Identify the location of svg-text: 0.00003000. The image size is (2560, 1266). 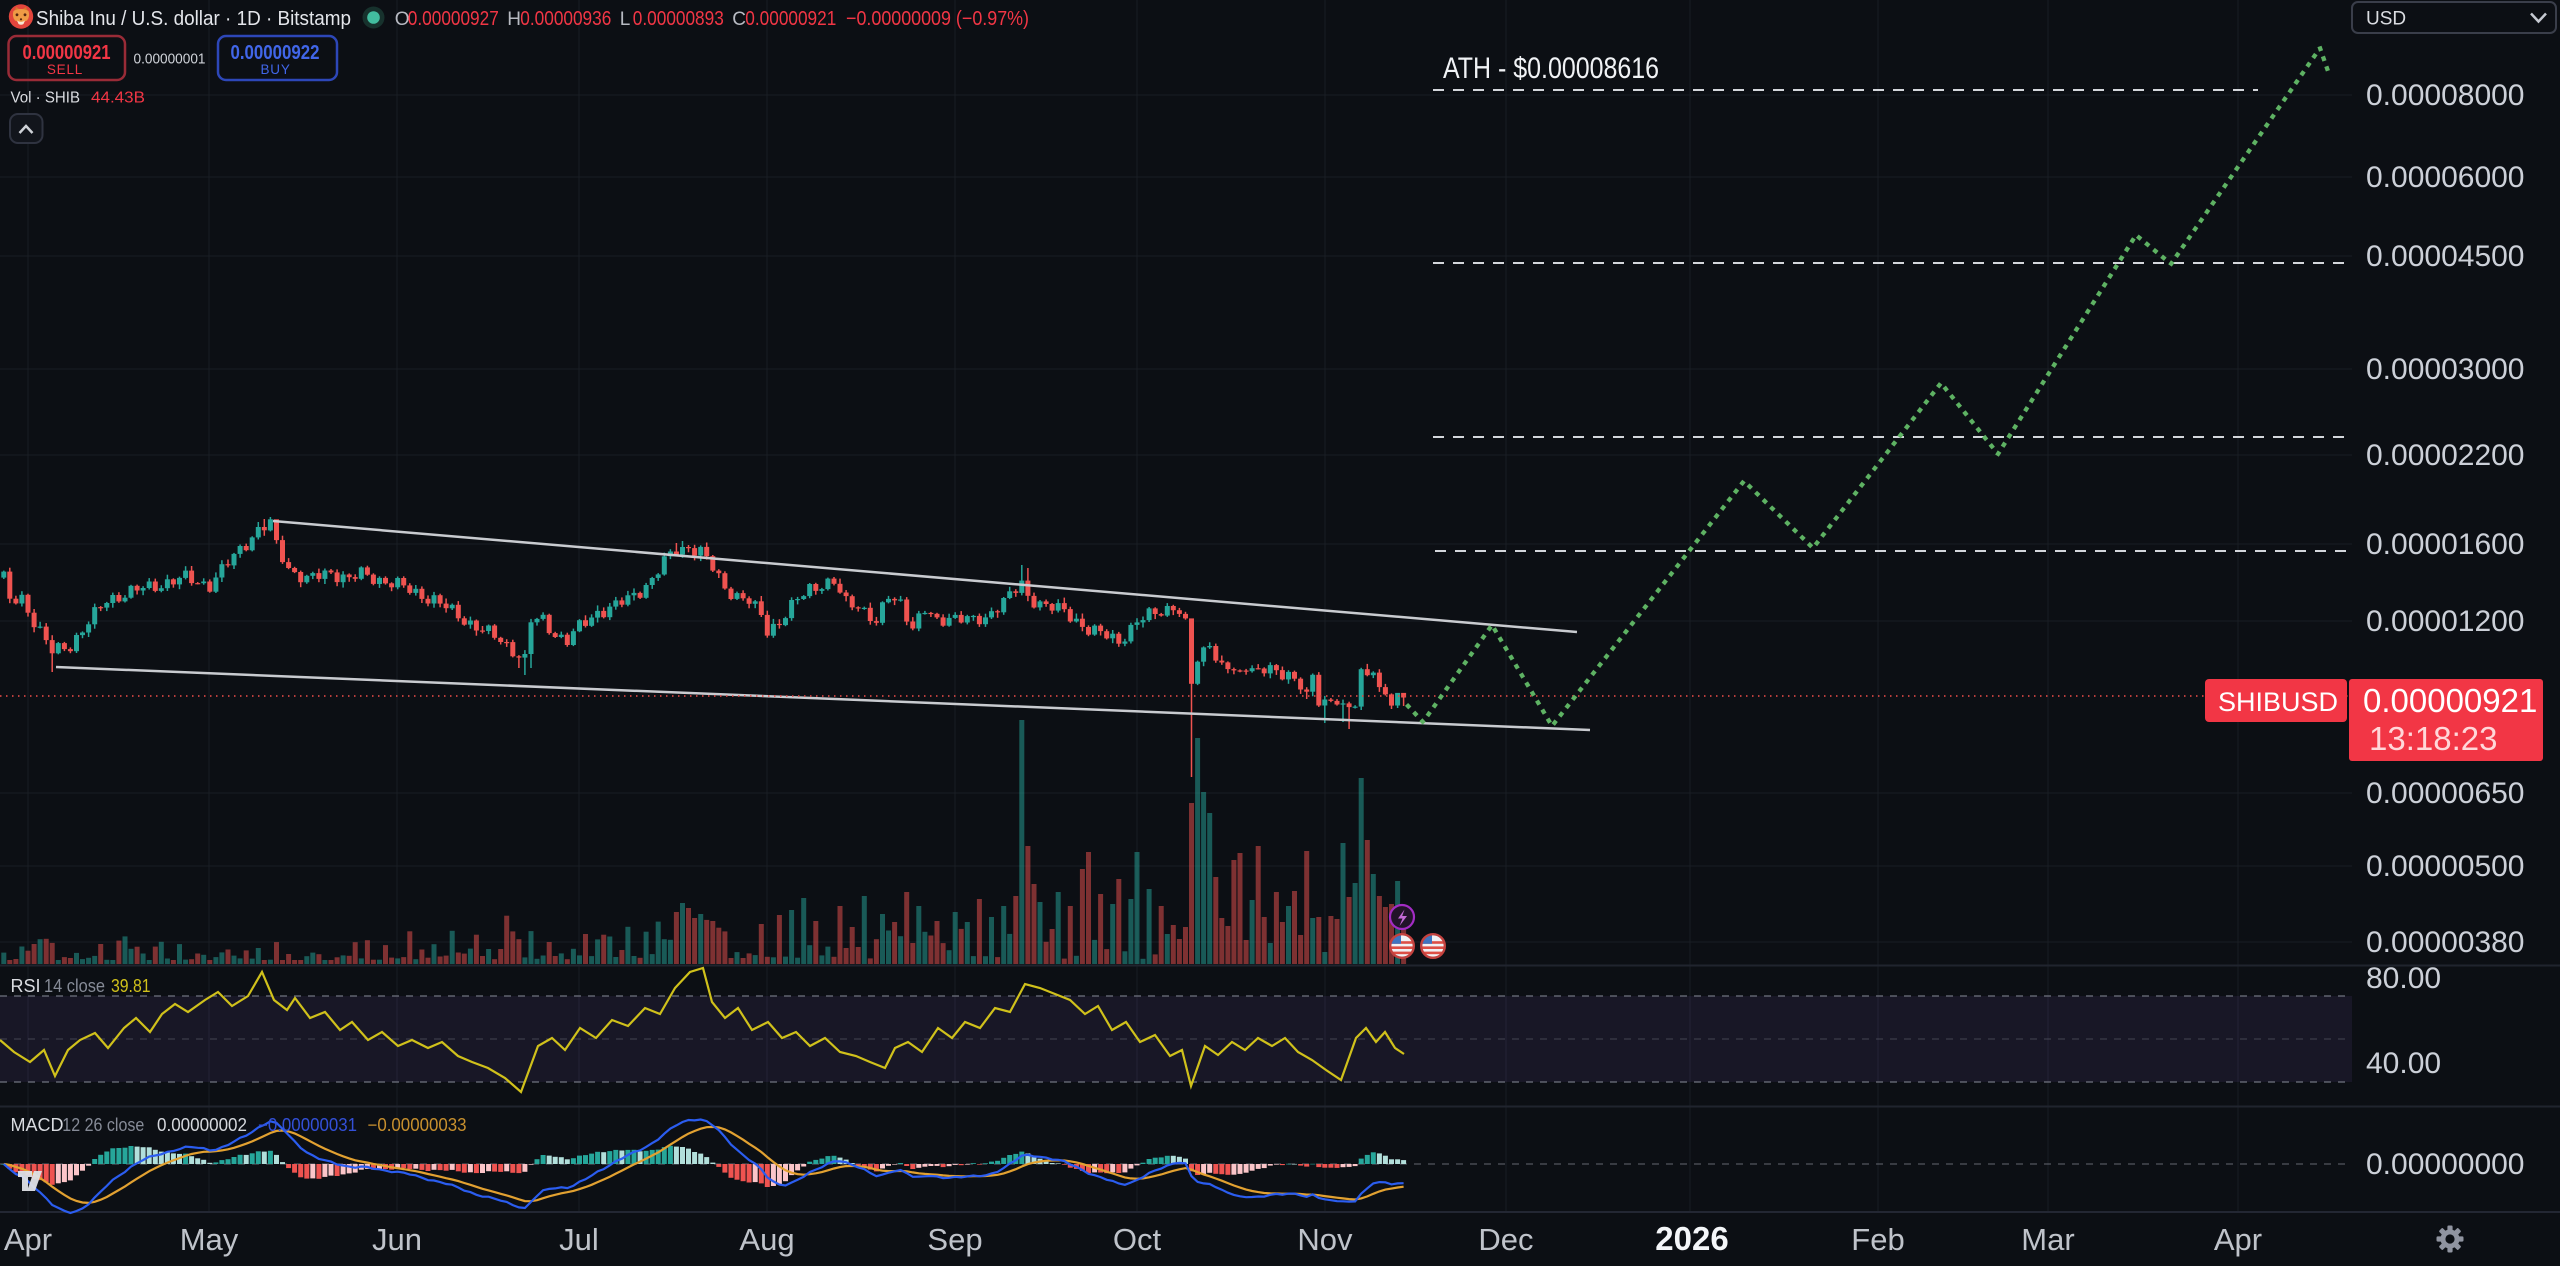
(2445, 369).